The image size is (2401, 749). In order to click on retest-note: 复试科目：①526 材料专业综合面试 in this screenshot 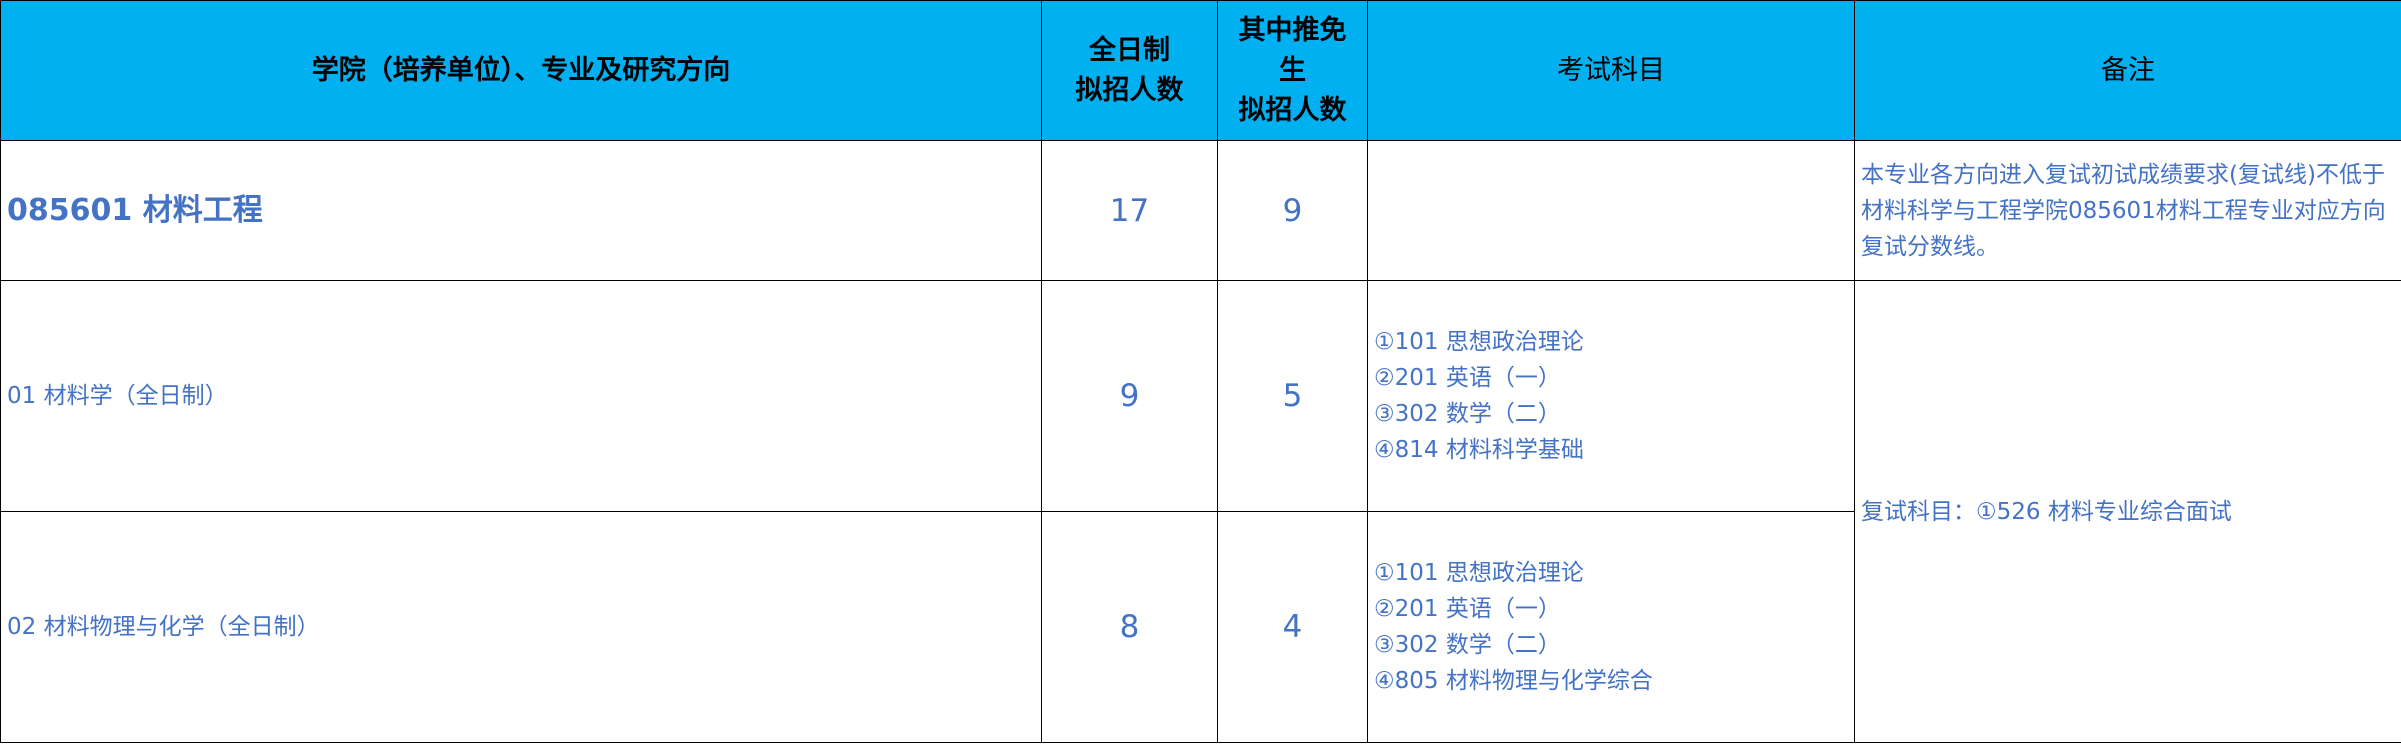, I will do `click(2127, 511)`.